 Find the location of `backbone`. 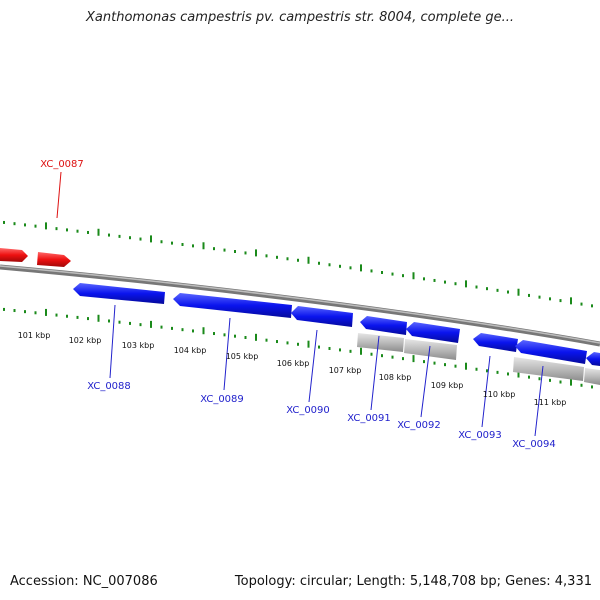

backbone is located at coordinates (300, 305).